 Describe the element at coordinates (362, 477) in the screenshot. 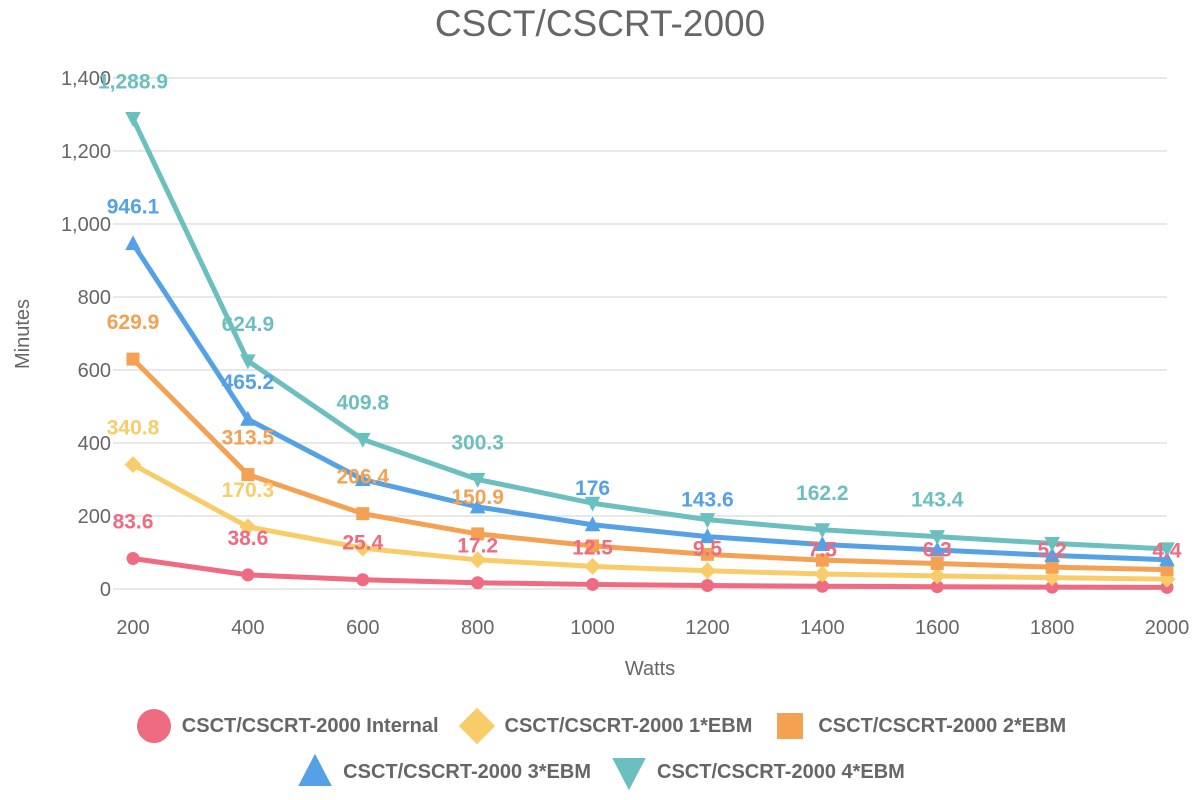

I see `data-label: 206.4` at that location.